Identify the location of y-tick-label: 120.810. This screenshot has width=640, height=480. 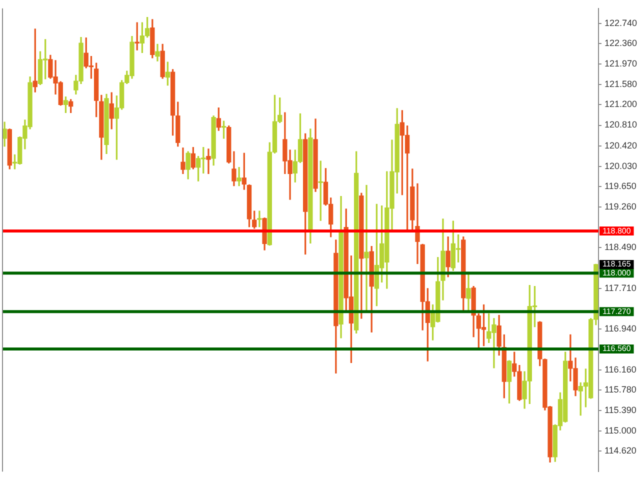
(621, 125).